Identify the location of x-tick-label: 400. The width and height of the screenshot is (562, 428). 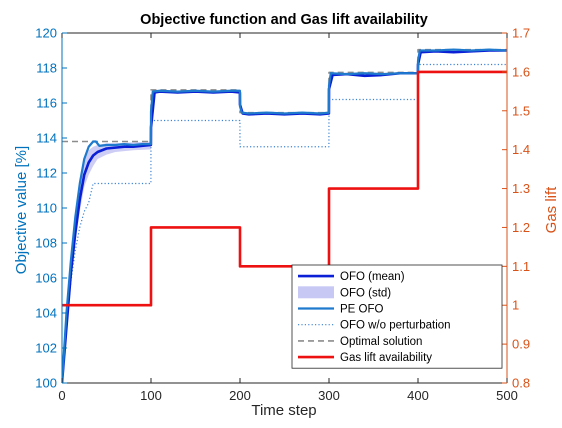
(418, 395).